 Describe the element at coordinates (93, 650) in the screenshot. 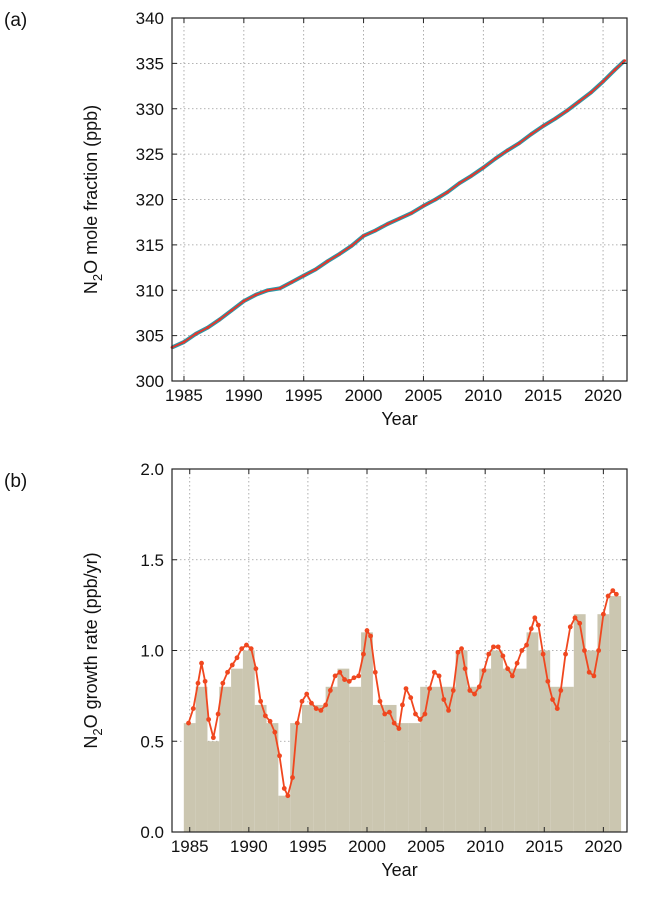

I see `panel-b-y-axis-title: N2O growth rate (ppb/yr)` at that location.